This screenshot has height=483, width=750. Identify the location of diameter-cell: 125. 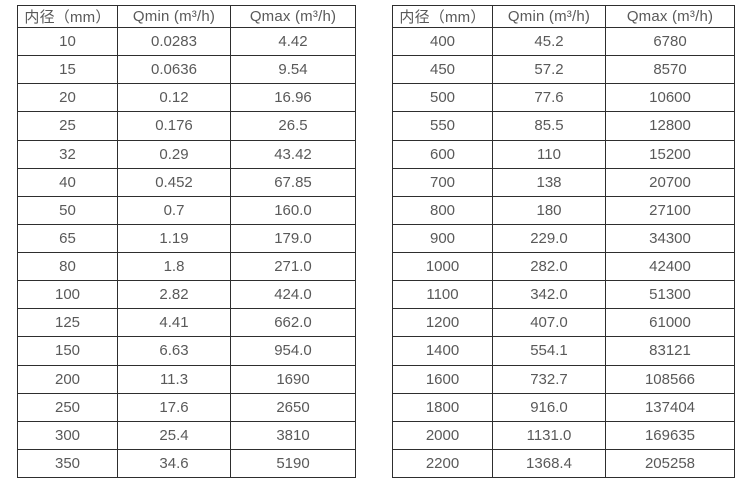
(67, 323).